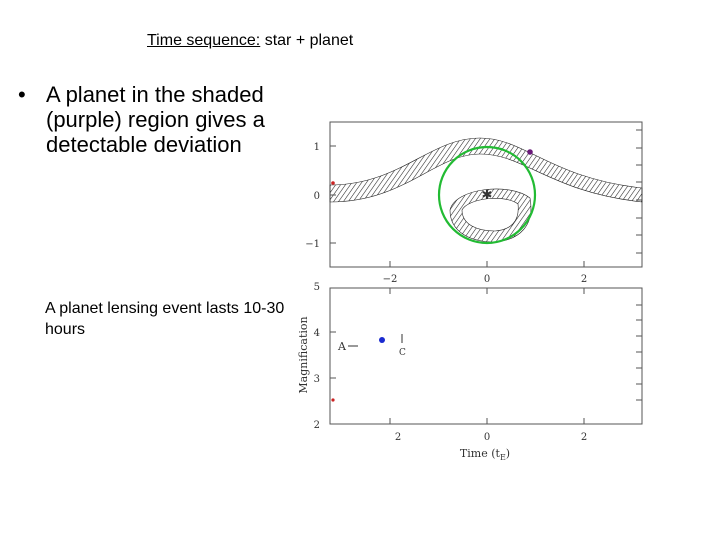 The width and height of the screenshot is (720, 540). Describe the element at coordinates (639, 191) in the screenshot. I see `top-right-ticks` at that location.